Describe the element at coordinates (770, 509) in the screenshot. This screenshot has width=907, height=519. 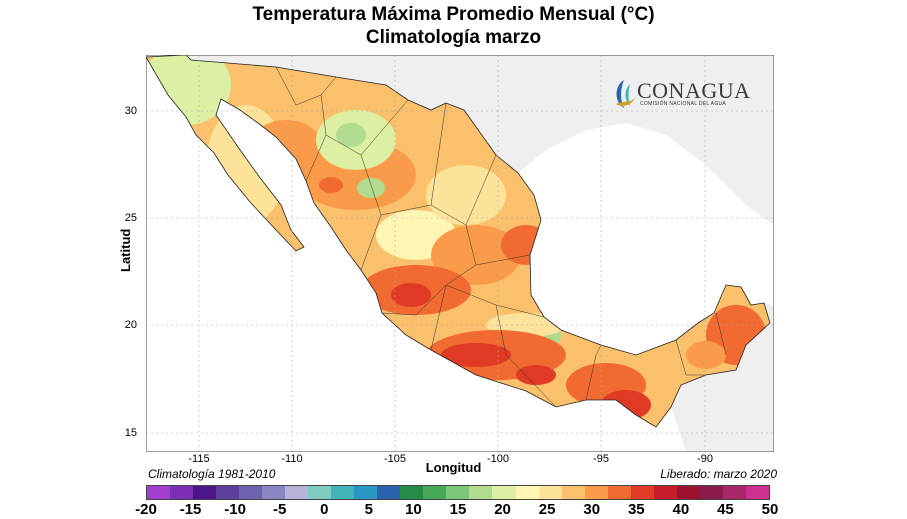
I see `colorbar-label: 50` at that location.